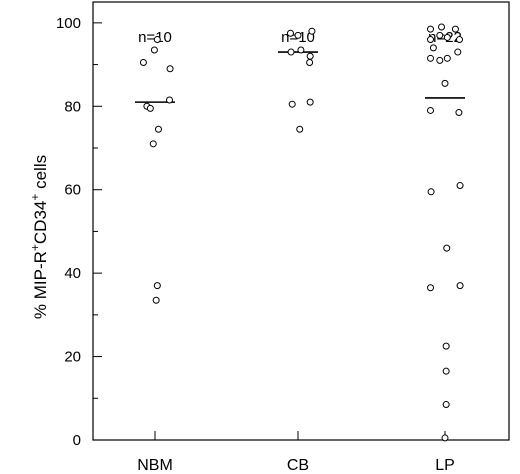  I want to click on y-axis-label-sup1: +, so click(35, 247).